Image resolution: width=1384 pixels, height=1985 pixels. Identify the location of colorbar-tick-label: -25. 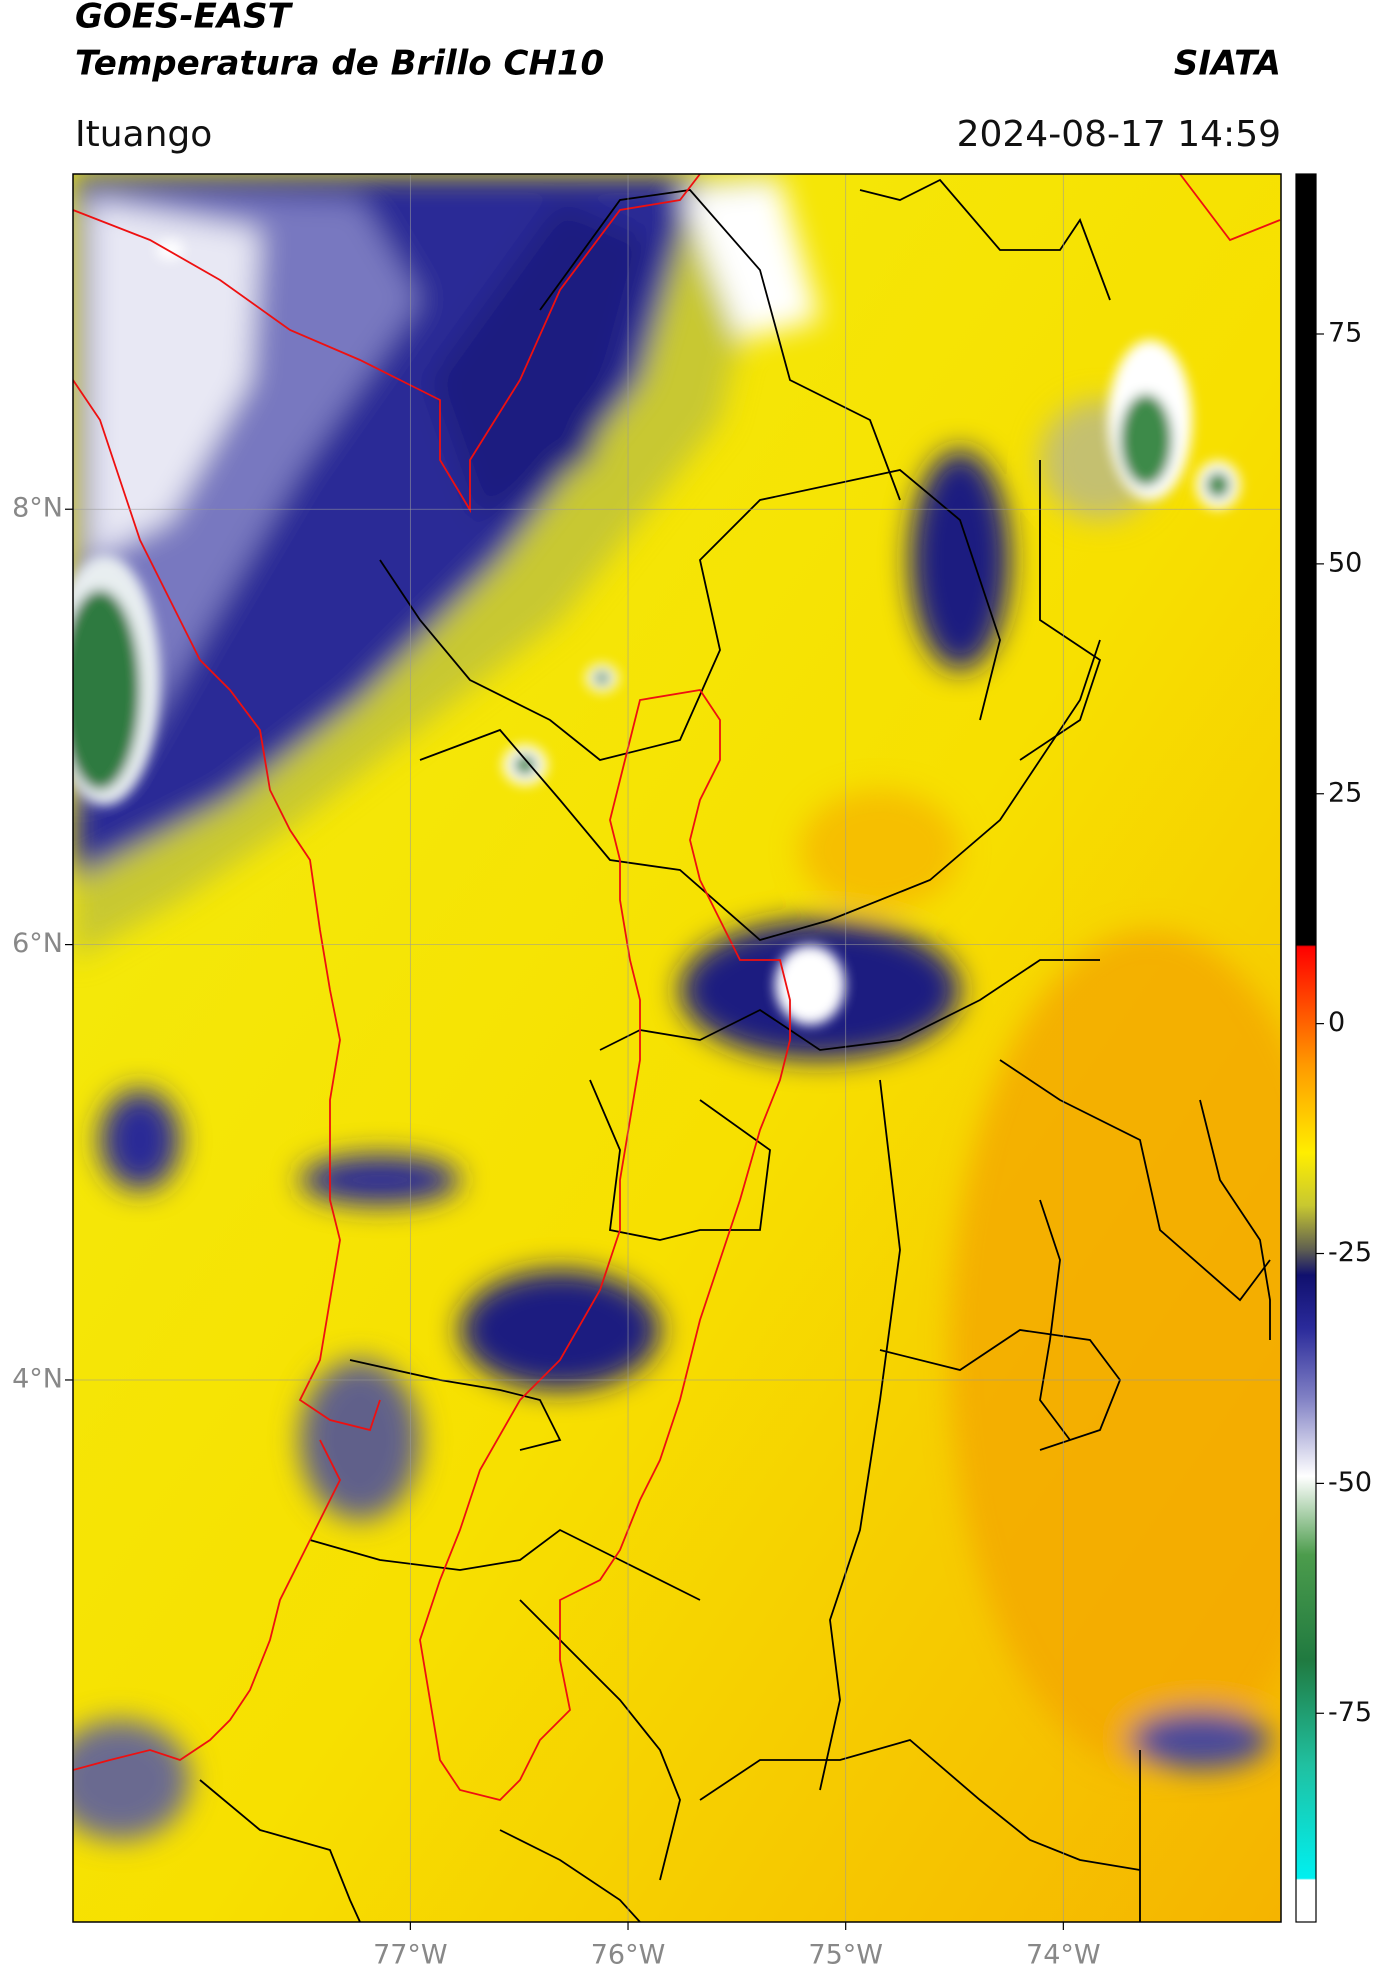
(1350, 1252).